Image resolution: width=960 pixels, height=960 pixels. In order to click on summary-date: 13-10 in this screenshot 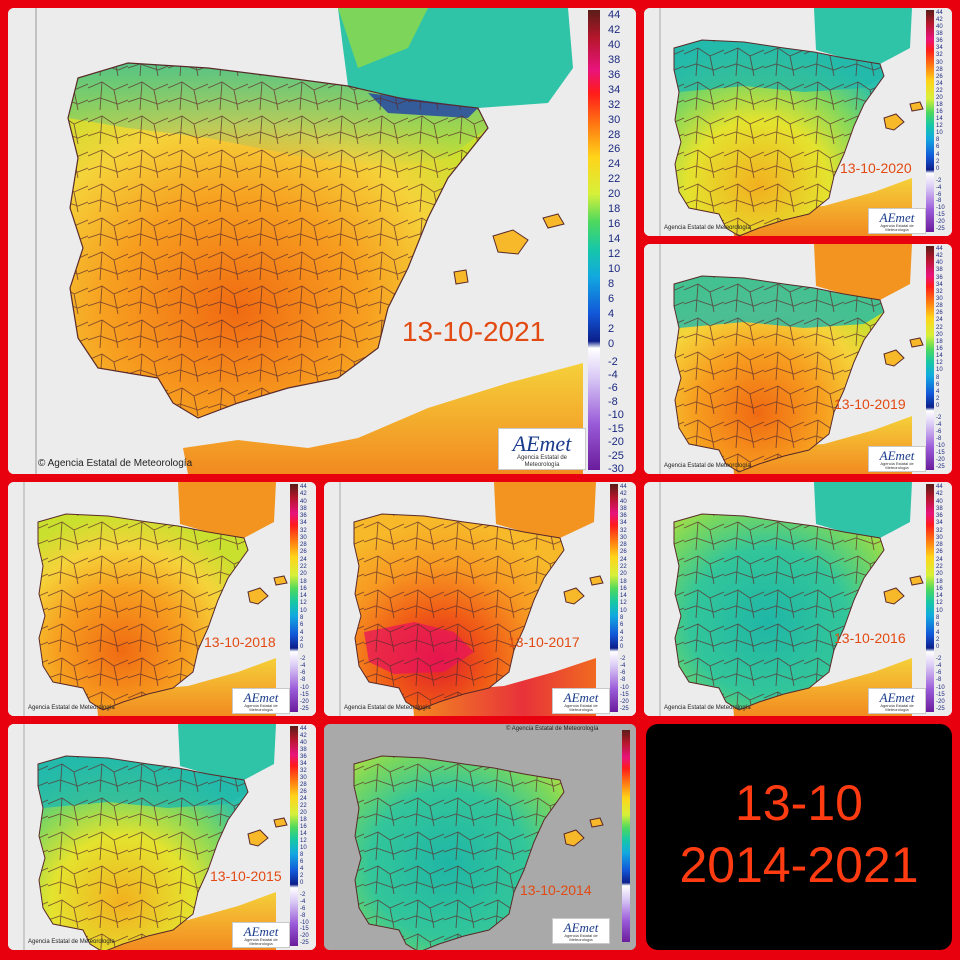, I will do `click(799, 803)`.